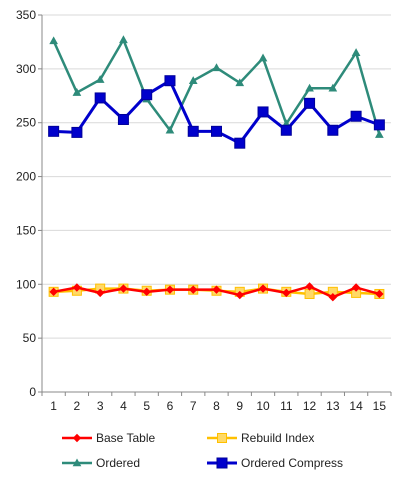 The image size is (405, 481). What do you see at coordinates (263, 406) in the screenshot?
I see `x-tick-label: 10` at bounding box center [263, 406].